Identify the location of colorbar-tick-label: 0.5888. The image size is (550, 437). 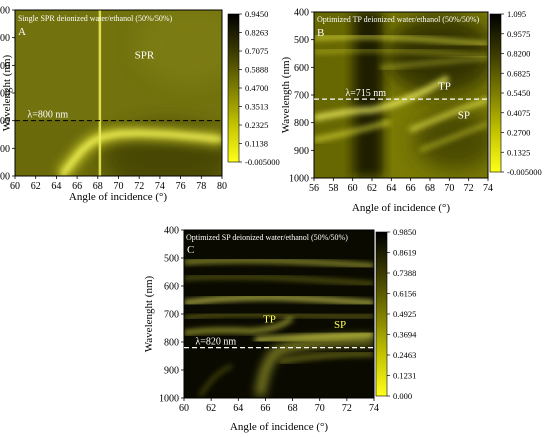
(256, 70).